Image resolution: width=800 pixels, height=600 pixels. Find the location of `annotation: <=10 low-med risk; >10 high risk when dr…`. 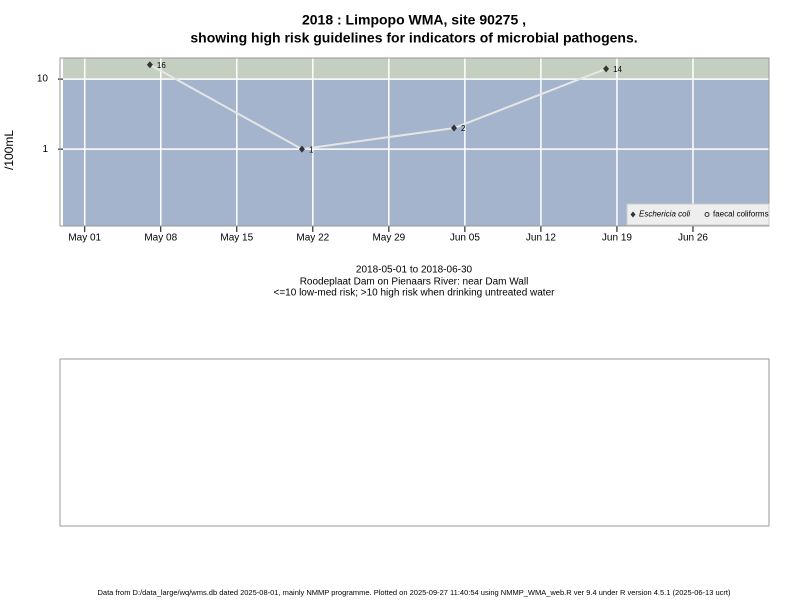

annotation: <=10 low-med risk; >10 high risk when dr… is located at coordinates (415, 293).